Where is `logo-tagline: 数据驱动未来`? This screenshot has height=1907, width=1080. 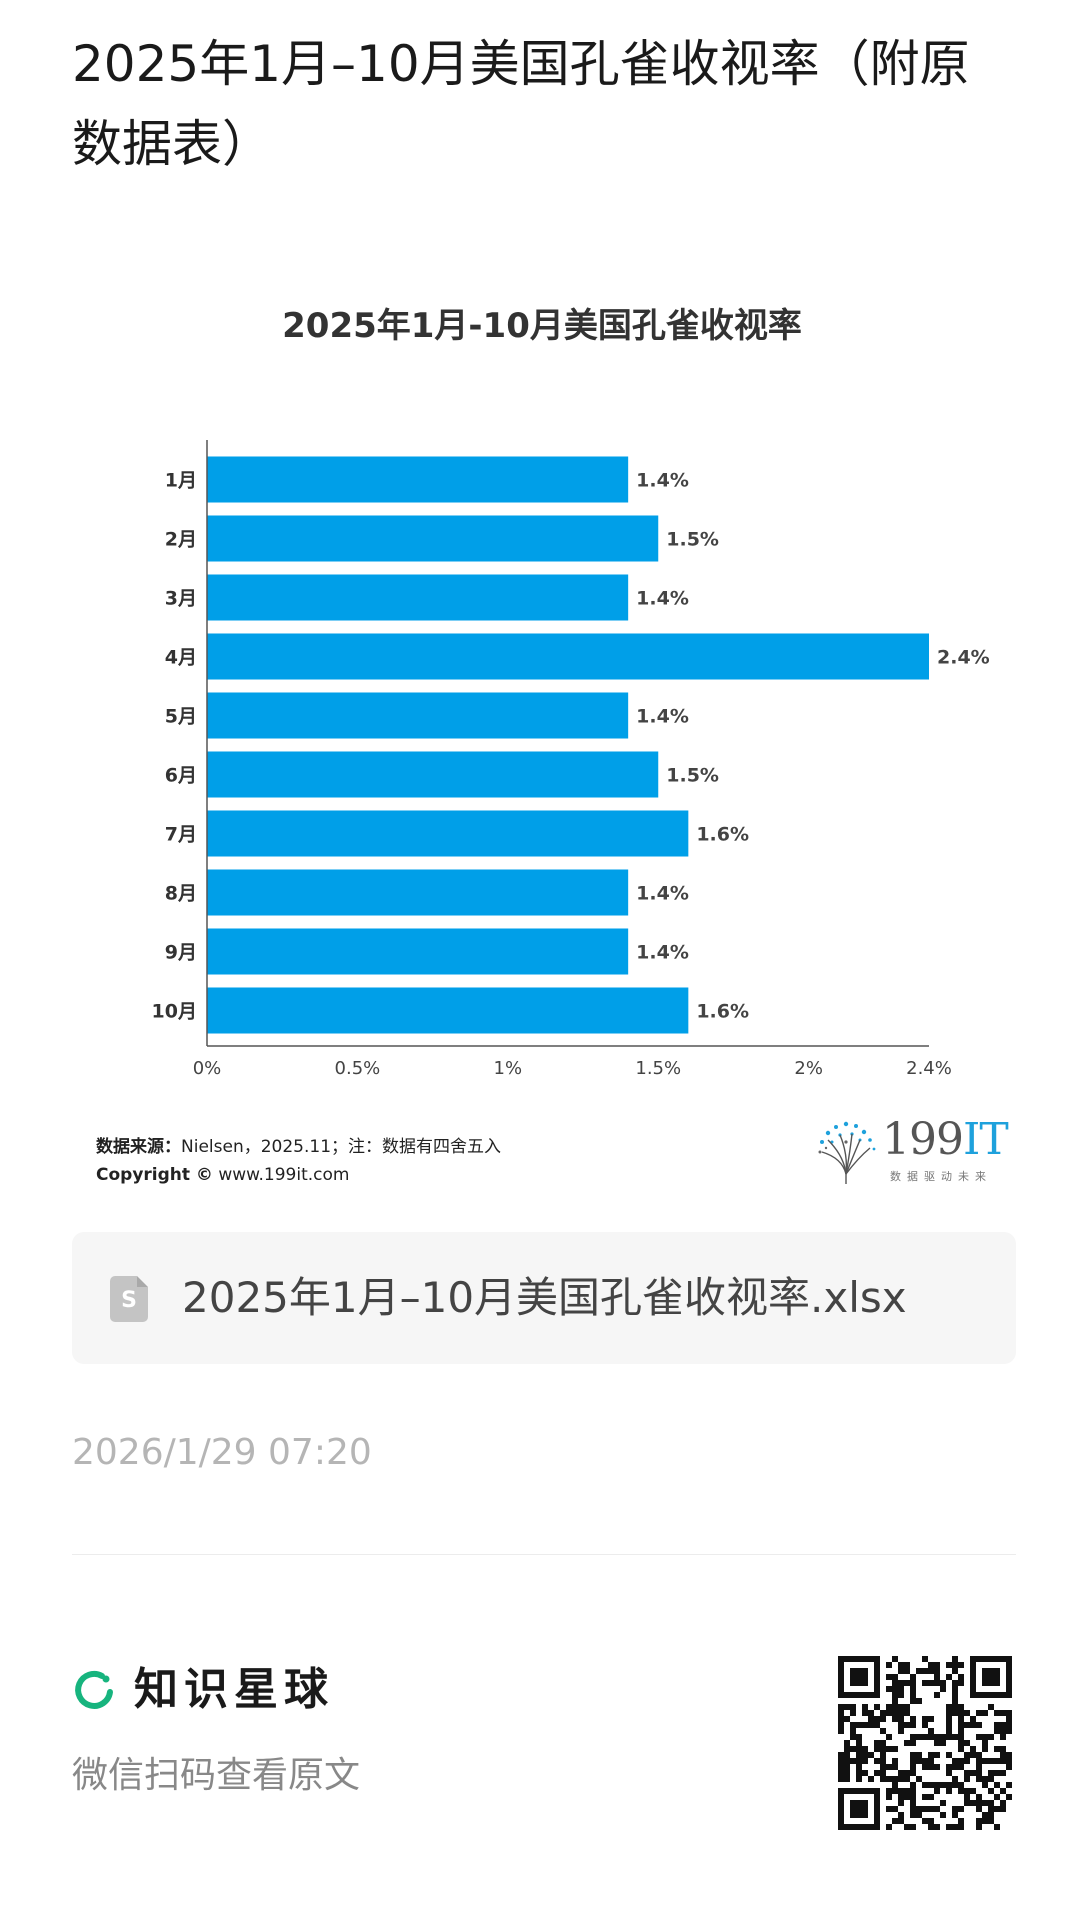
logo-tagline: 数据驱动未来 is located at coordinates (941, 1176).